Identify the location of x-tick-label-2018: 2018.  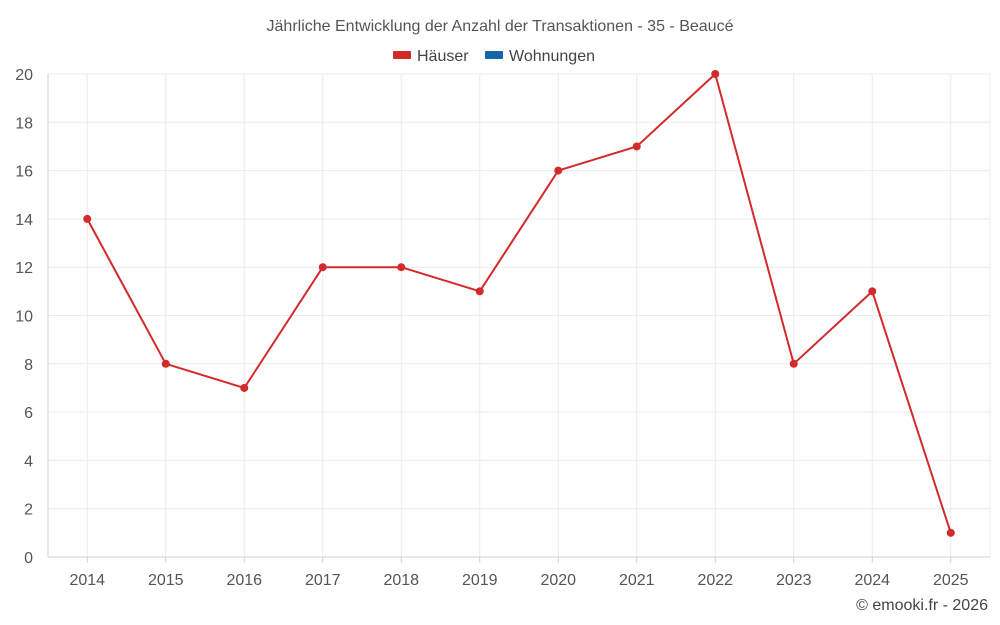
(401, 580).